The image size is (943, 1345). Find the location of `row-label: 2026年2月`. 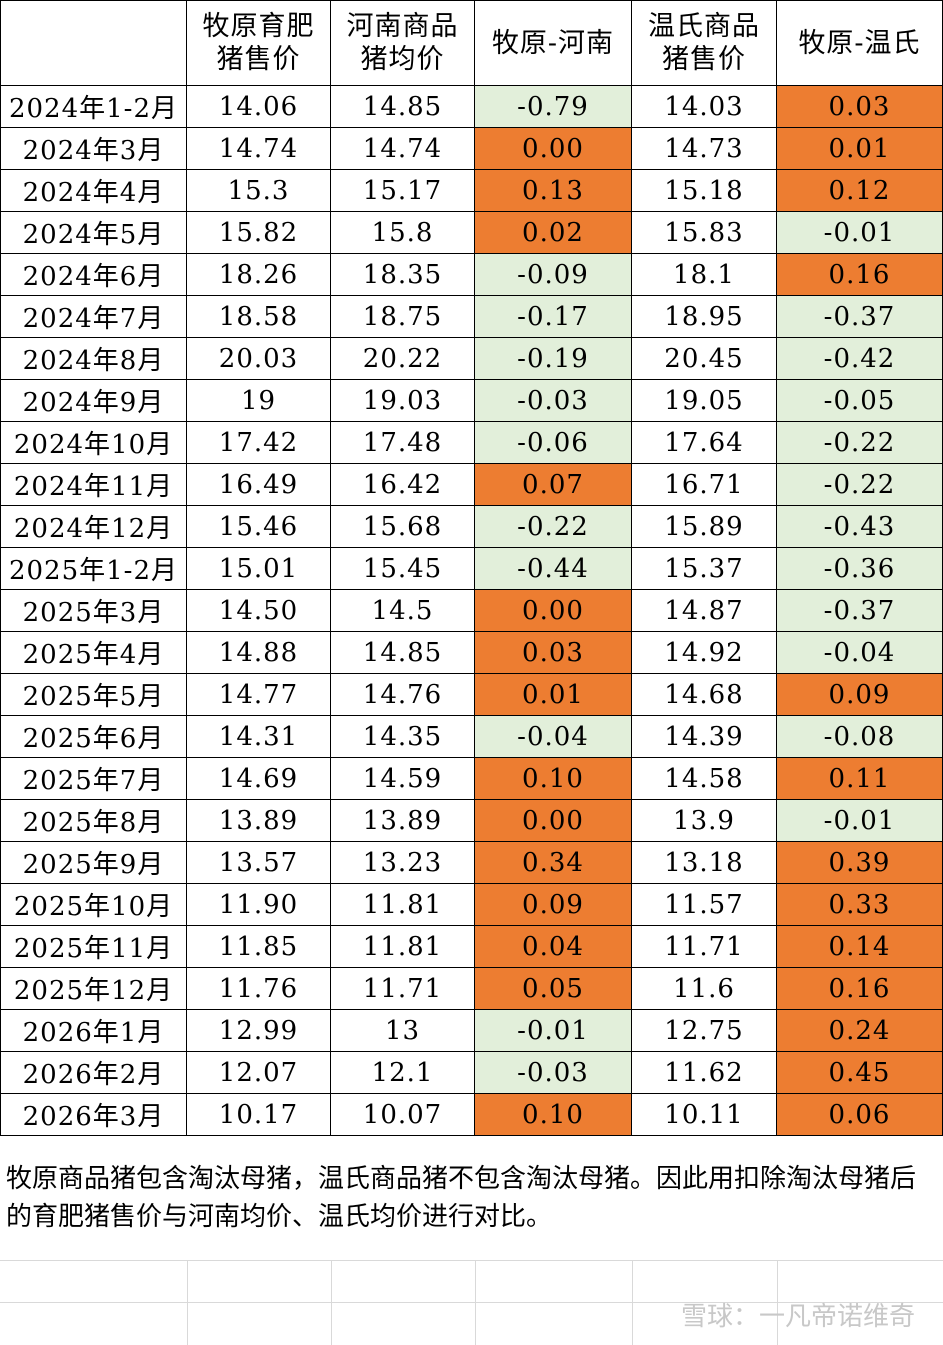

row-label: 2026年2月 is located at coordinates (93, 1073).